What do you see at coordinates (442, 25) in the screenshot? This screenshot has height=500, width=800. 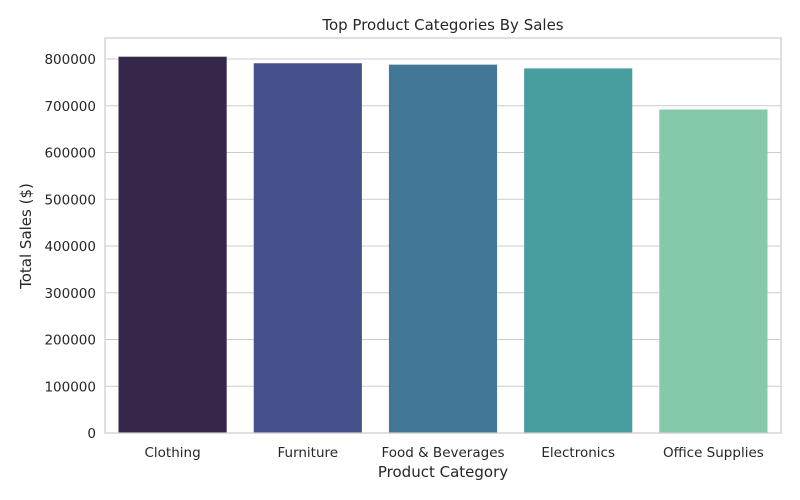 I see `chart-title: Top Product Categories By Sales` at bounding box center [442, 25].